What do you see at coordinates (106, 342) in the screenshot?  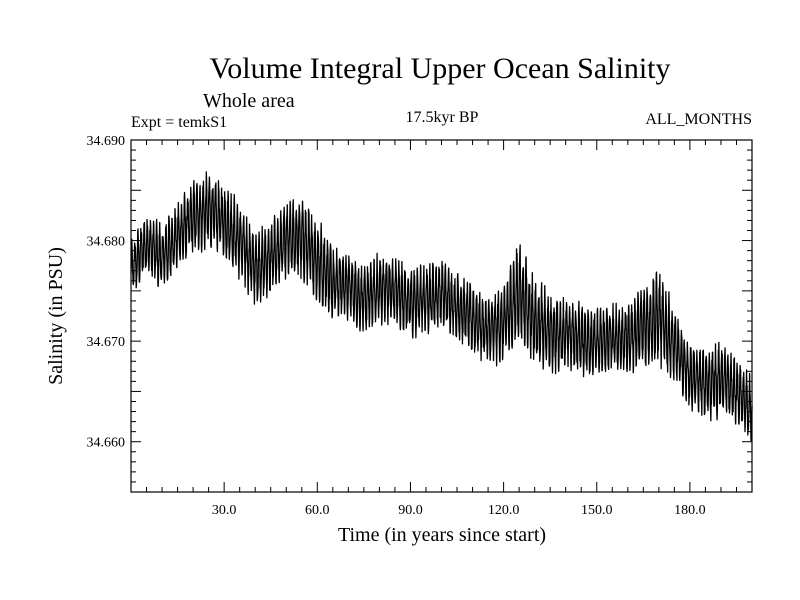 I see `y-tick-label: 34.670` at bounding box center [106, 342].